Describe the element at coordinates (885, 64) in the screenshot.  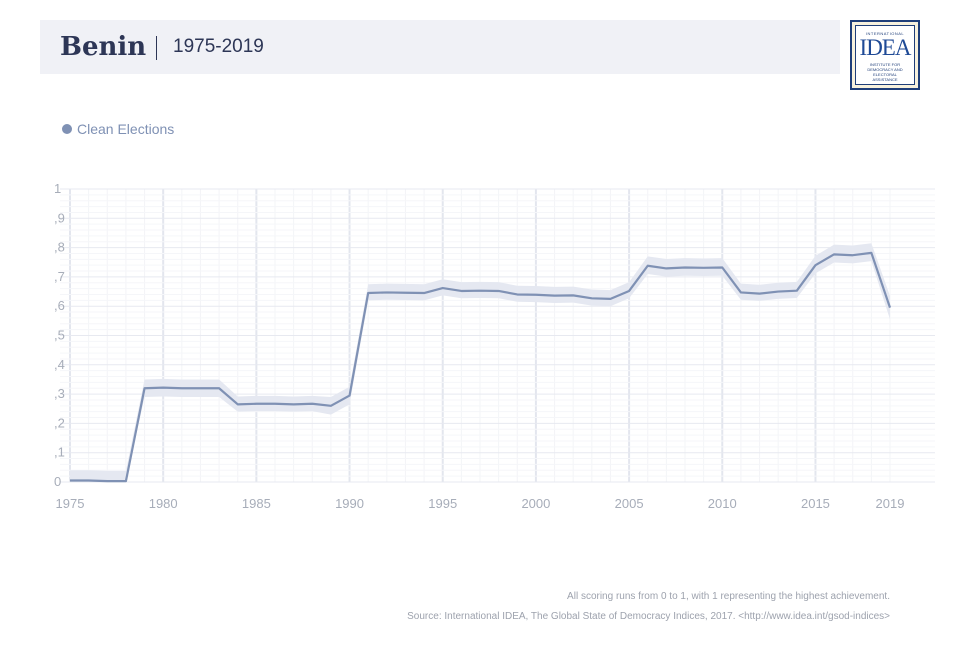
I see `logo-sub-line: INSTITUTE FOR` at that location.